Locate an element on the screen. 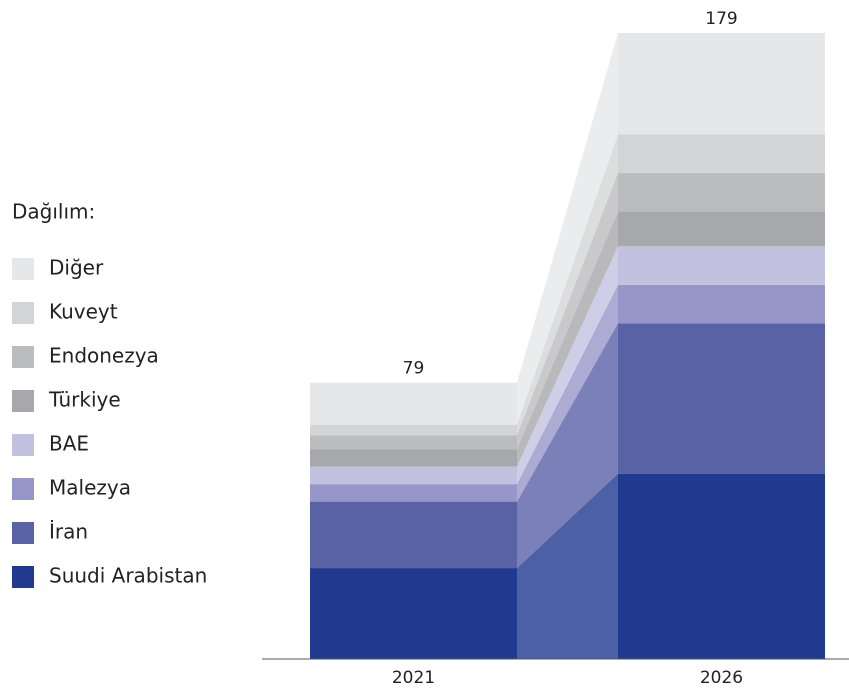 This screenshot has width=849, height=690. total-label: 79 is located at coordinates (414, 369).